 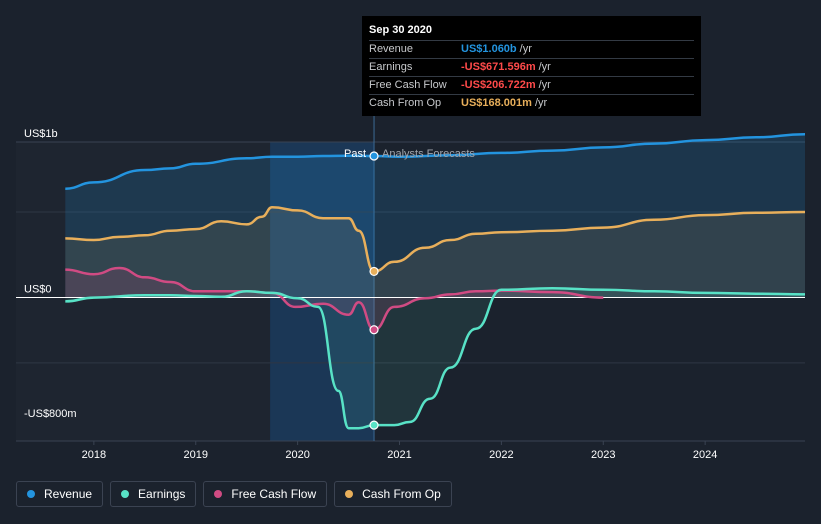 I want to click on tooltip-value: -US$206.722m, so click(x=498, y=85).